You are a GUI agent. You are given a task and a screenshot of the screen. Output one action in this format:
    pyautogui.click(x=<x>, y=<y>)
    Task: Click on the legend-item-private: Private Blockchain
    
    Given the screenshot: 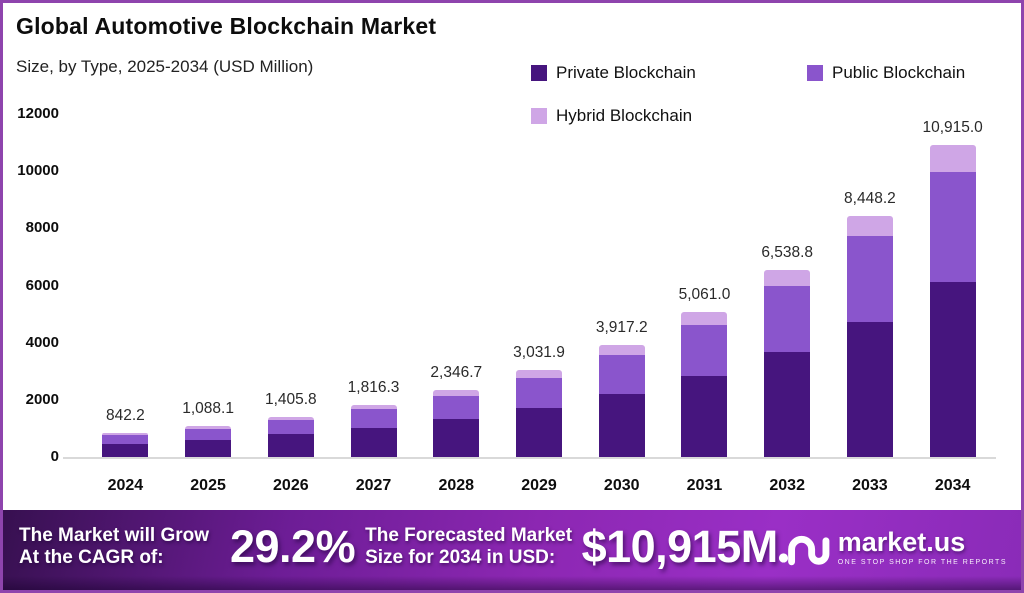 What is the action you would take?
    pyautogui.click(x=613, y=73)
    